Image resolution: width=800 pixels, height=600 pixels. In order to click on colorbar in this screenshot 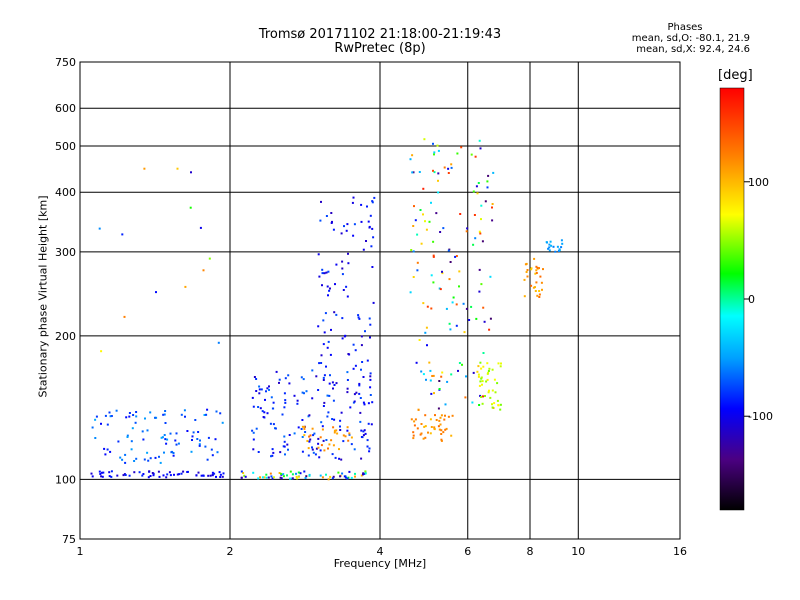, I will do `click(732, 299)`.